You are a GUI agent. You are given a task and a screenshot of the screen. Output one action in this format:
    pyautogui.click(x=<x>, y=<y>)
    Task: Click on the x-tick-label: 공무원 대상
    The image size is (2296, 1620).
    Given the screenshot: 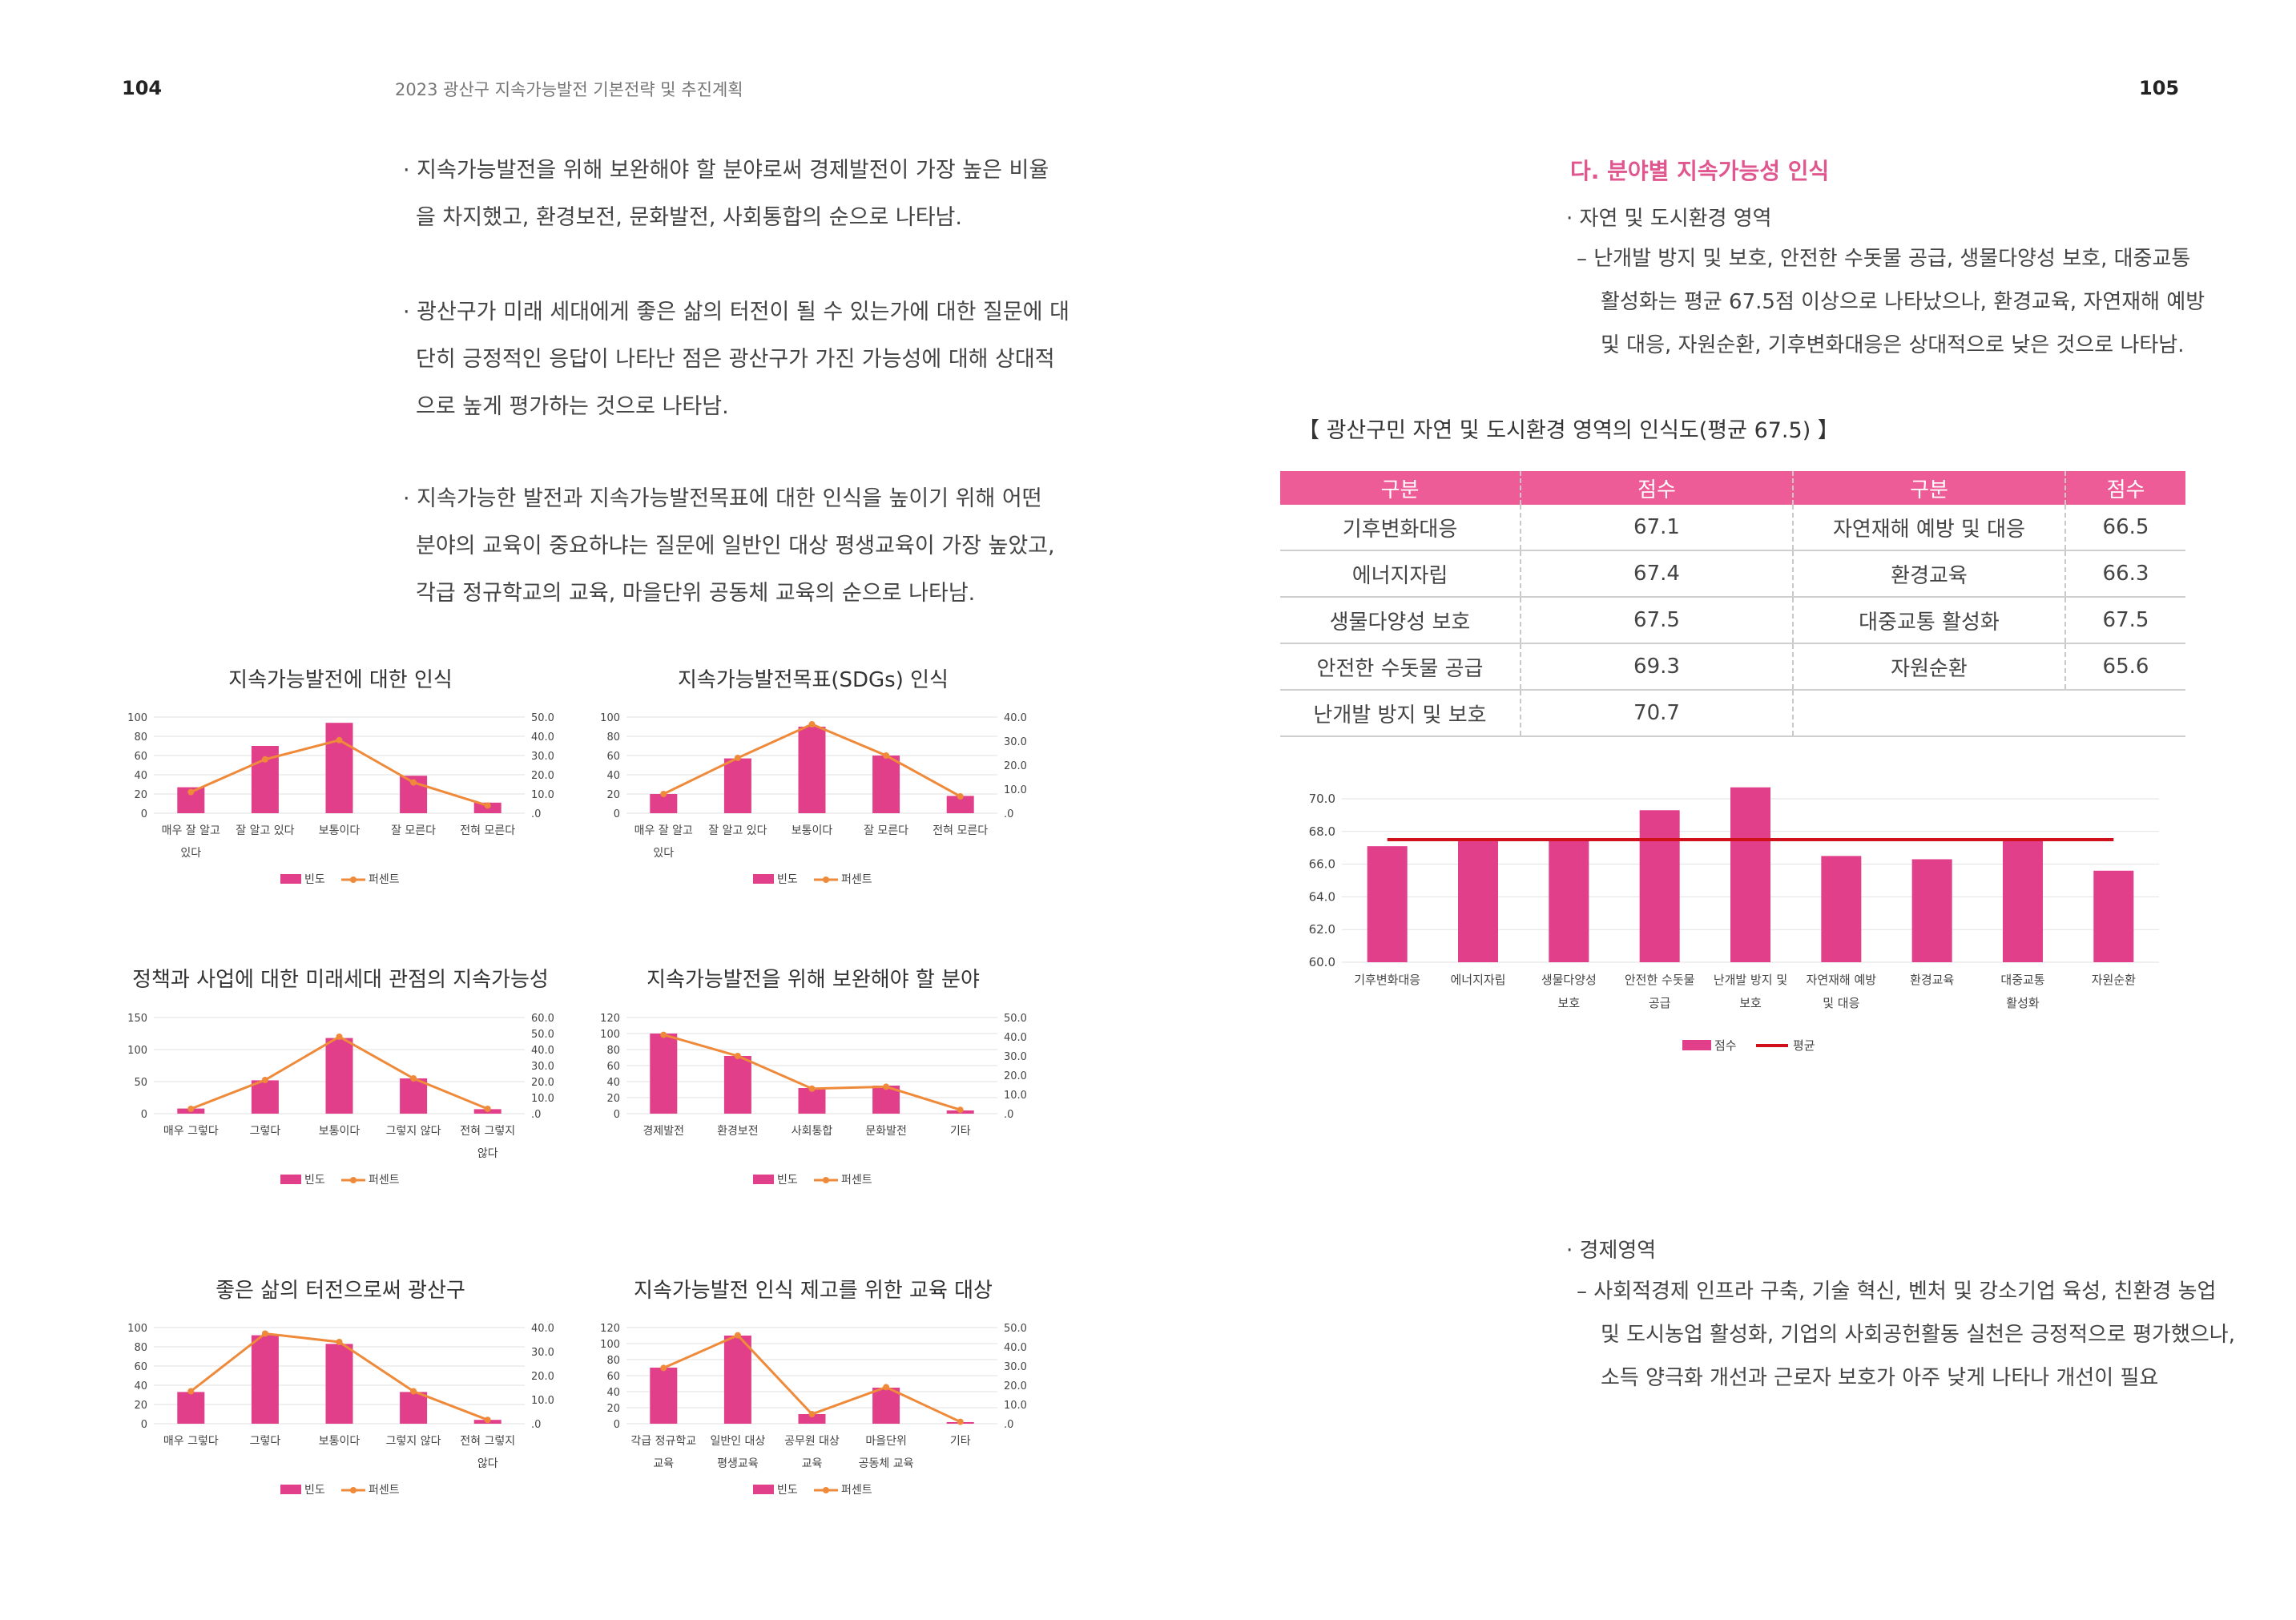 What is the action you would take?
    pyautogui.click(x=812, y=1442)
    